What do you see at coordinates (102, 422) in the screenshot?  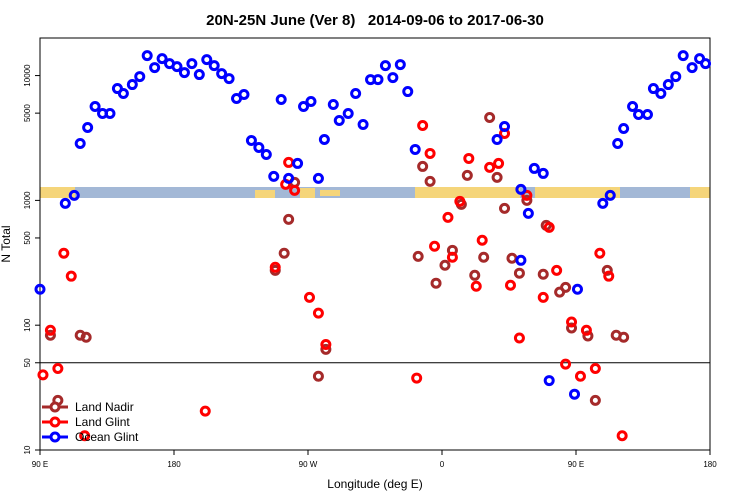 I see `legend-label: Land Glint` at bounding box center [102, 422].